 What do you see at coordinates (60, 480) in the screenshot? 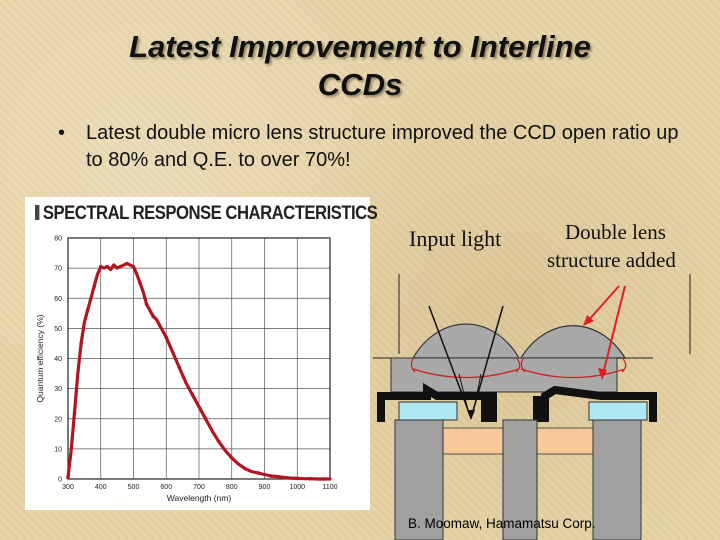
I see `y-tick-label: 0` at bounding box center [60, 480].